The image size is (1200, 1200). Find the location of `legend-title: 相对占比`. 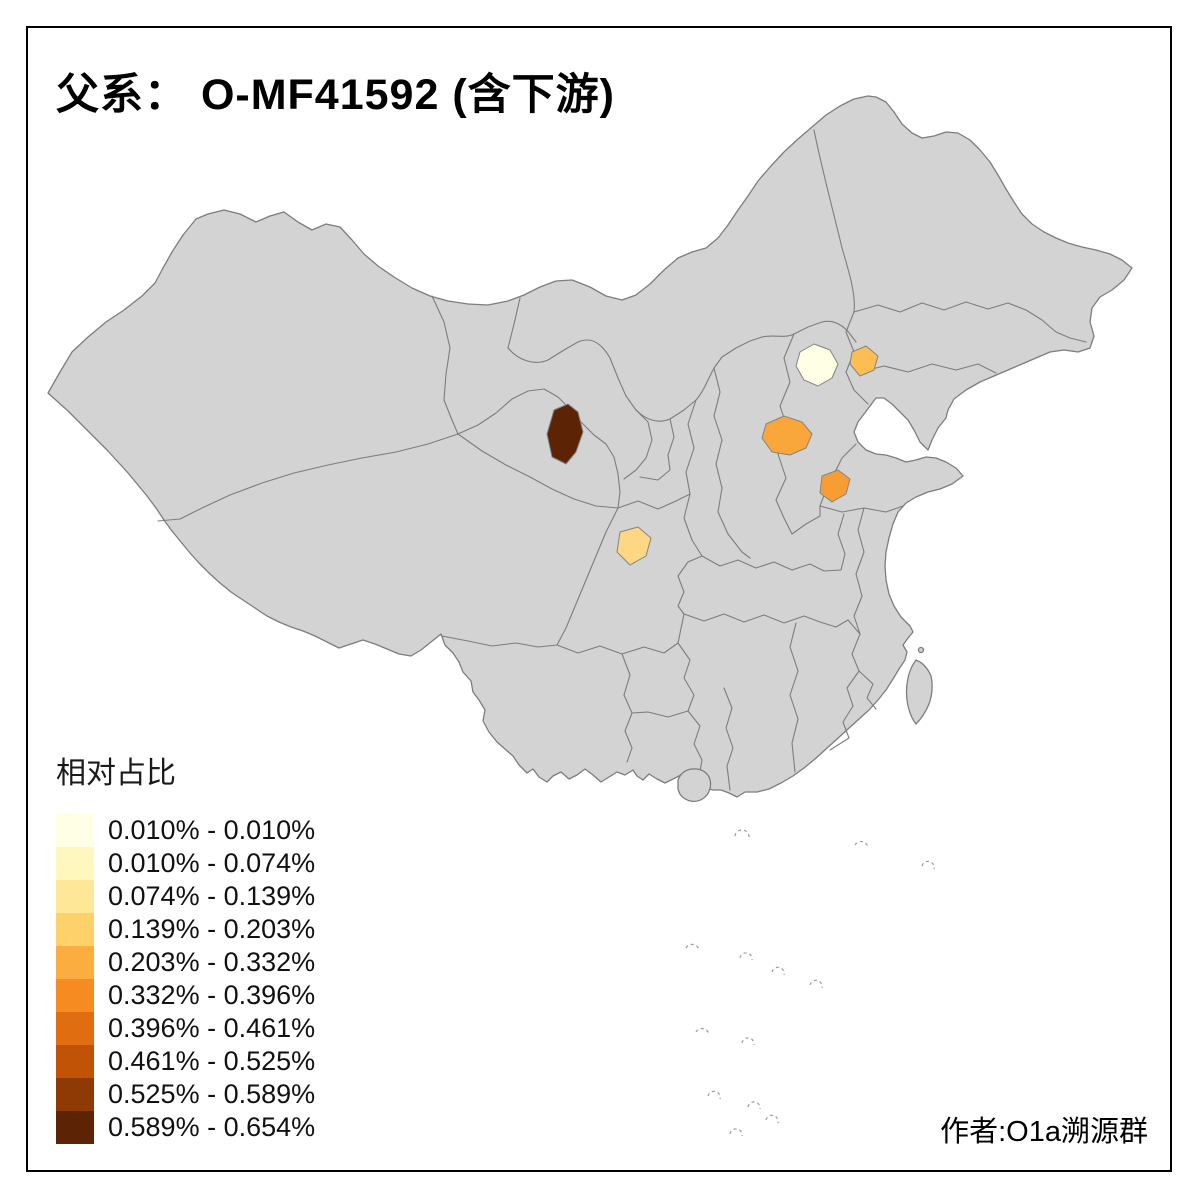

legend-title: 相对占比 is located at coordinates (116, 773).